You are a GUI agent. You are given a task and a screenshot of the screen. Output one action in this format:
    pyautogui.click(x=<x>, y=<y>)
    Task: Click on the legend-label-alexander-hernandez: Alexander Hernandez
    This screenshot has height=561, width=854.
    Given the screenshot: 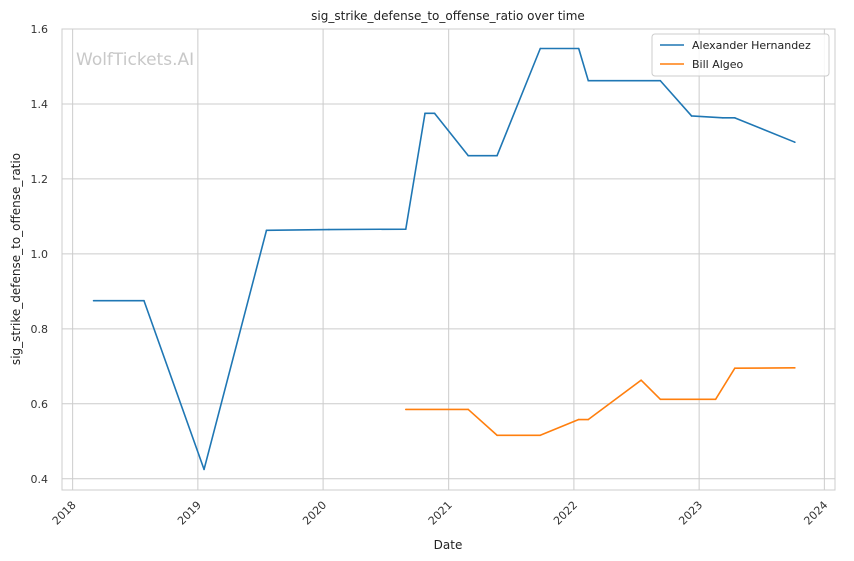 What is the action you would take?
    pyautogui.click(x=751, y=45)
    